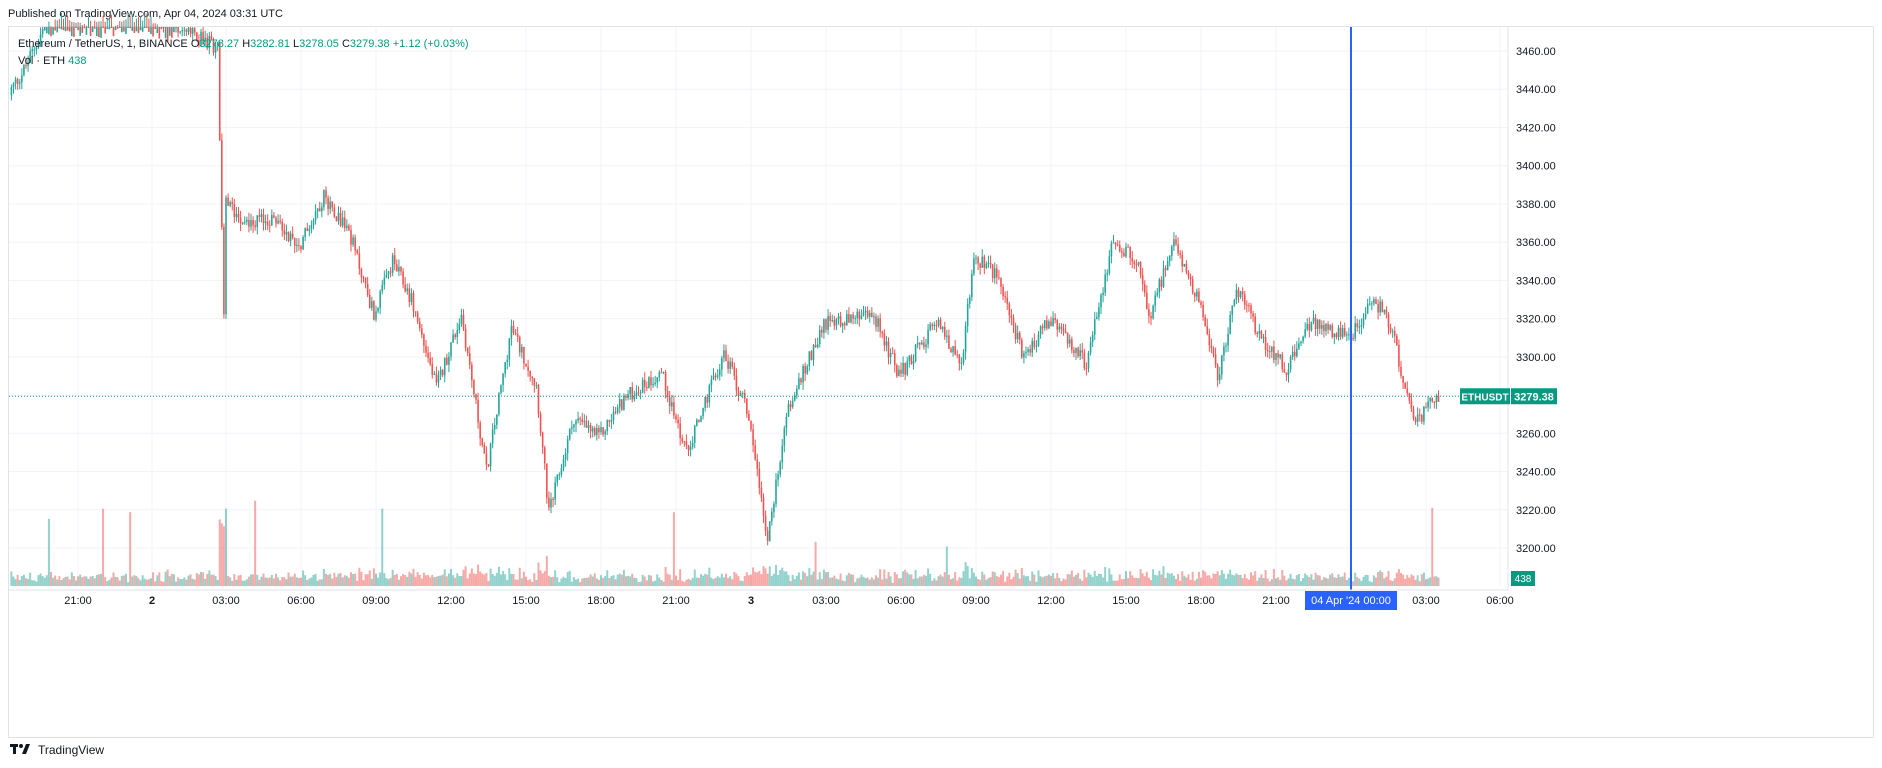 The height and width of the screenshot is (768, 1882). Describe the element at coordinates (21, 750) in the screenshot. I see `tradingview-logo-icon` at that location.